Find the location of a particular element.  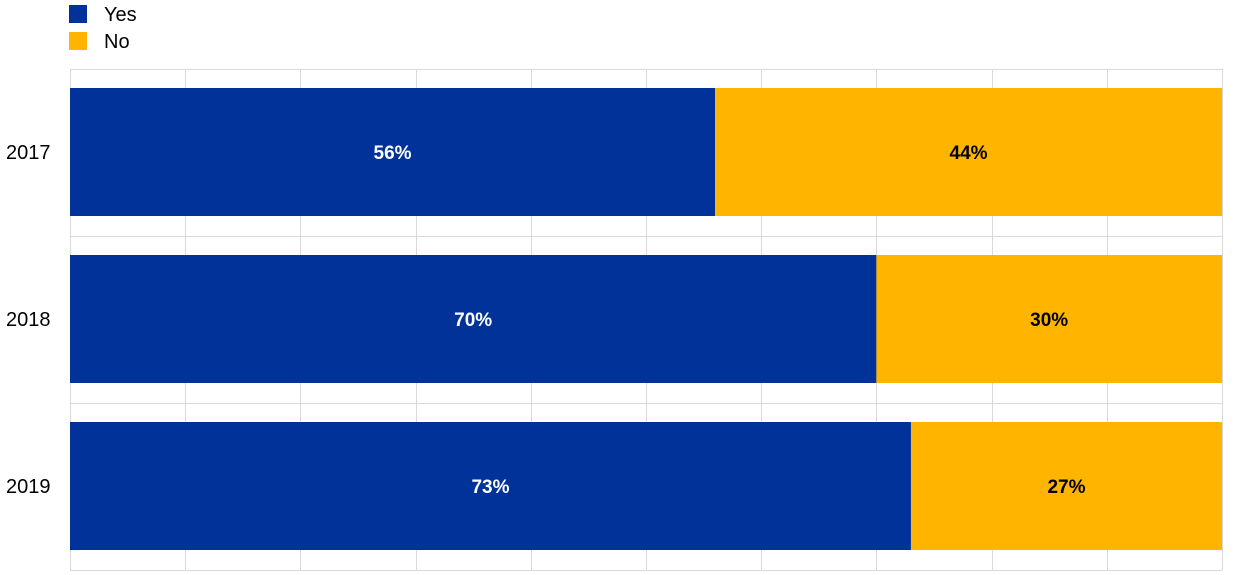

data-label-yes-2017: 56% is located at coordinates (393, 153).